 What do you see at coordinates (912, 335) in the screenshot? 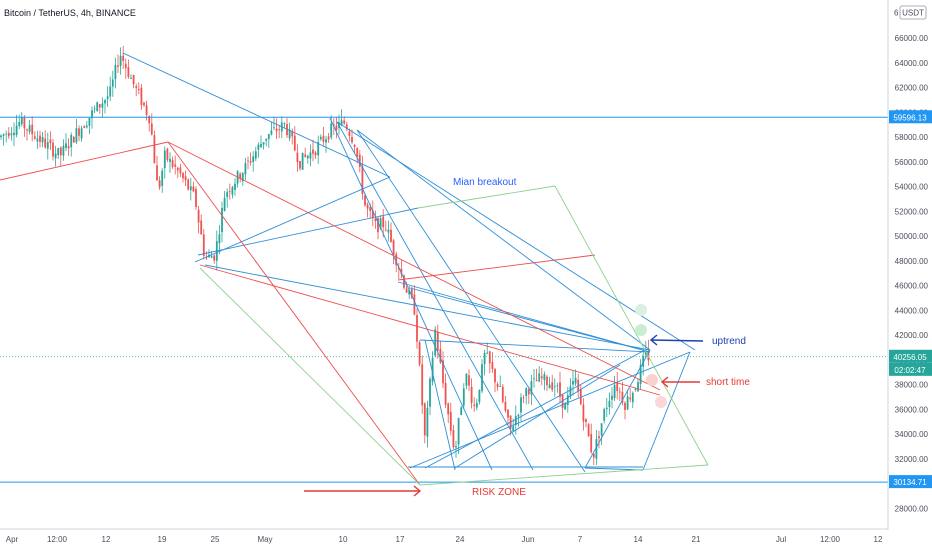
I see `y-tick-label: 42000.00` at bounding box center [912, 335].